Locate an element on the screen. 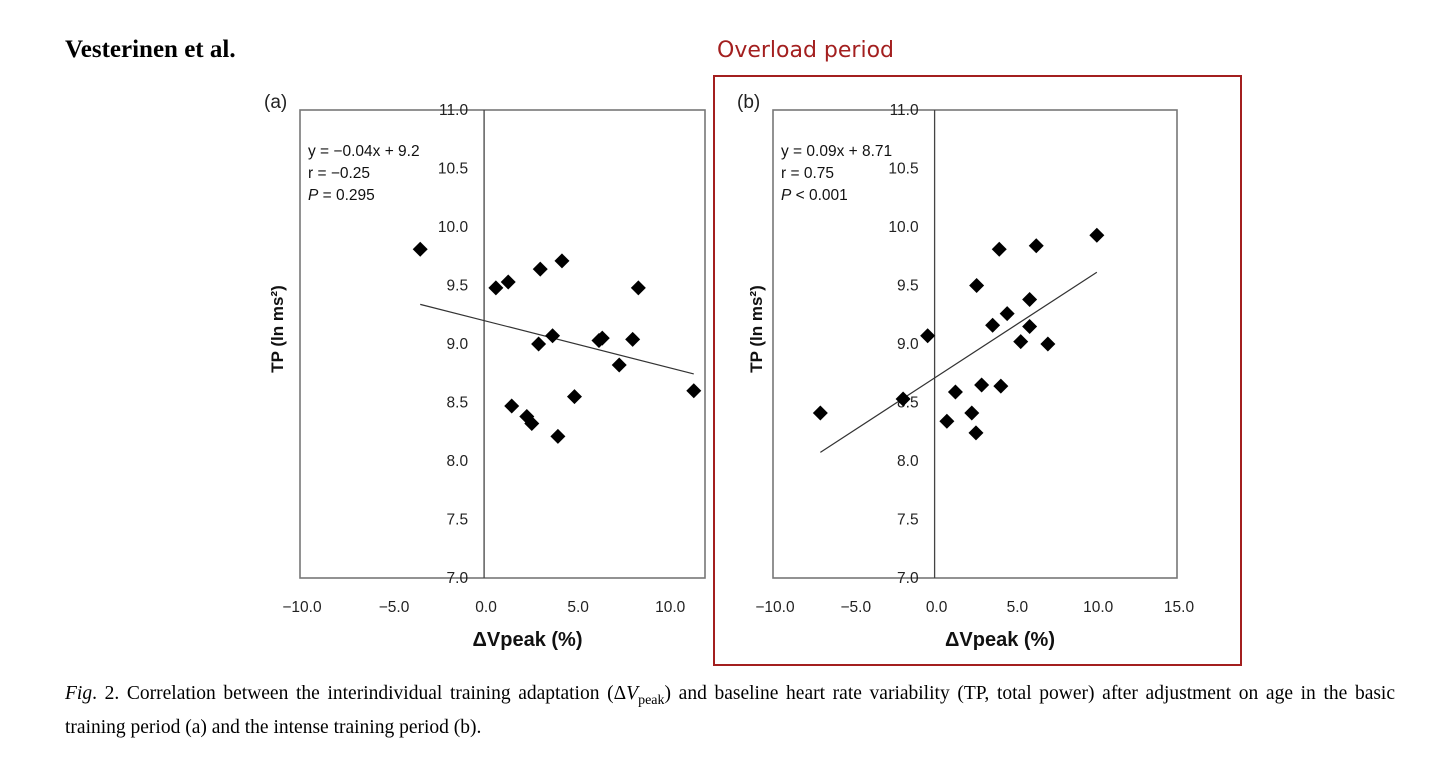 The image size is (1456, 765). r-value-label: r = 0.75 is located at coordinates (807, 173).